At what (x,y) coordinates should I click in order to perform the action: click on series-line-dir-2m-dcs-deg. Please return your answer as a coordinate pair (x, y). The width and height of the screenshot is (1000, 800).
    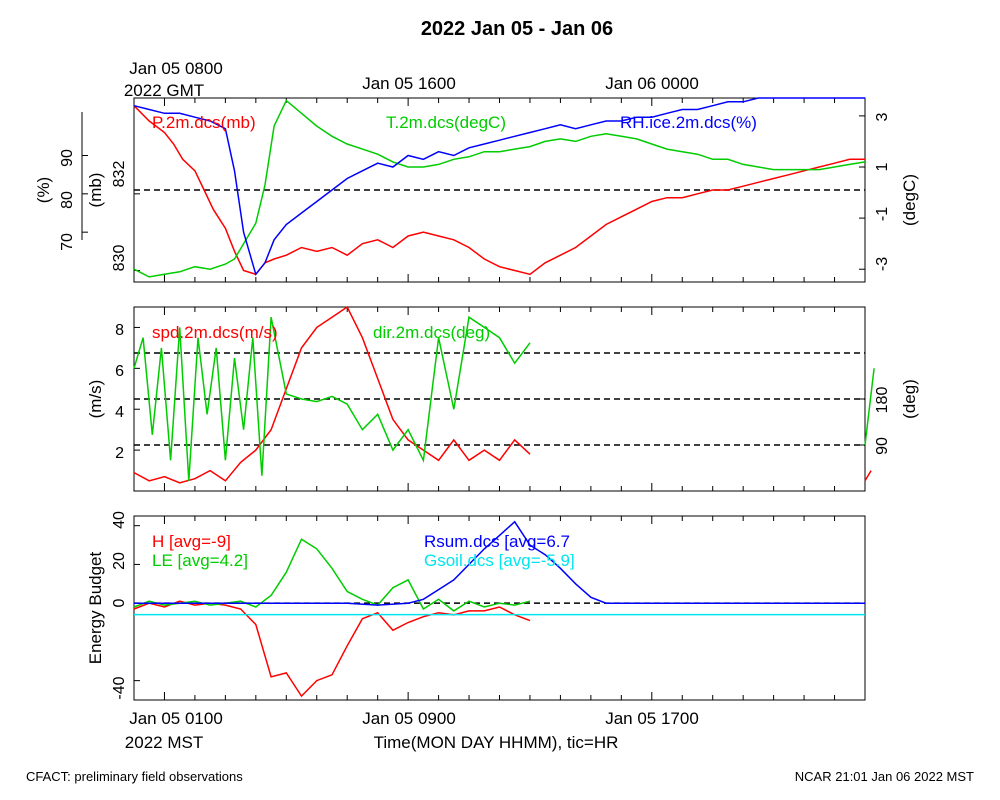
    Looking at the image, I should click on (332, 398).